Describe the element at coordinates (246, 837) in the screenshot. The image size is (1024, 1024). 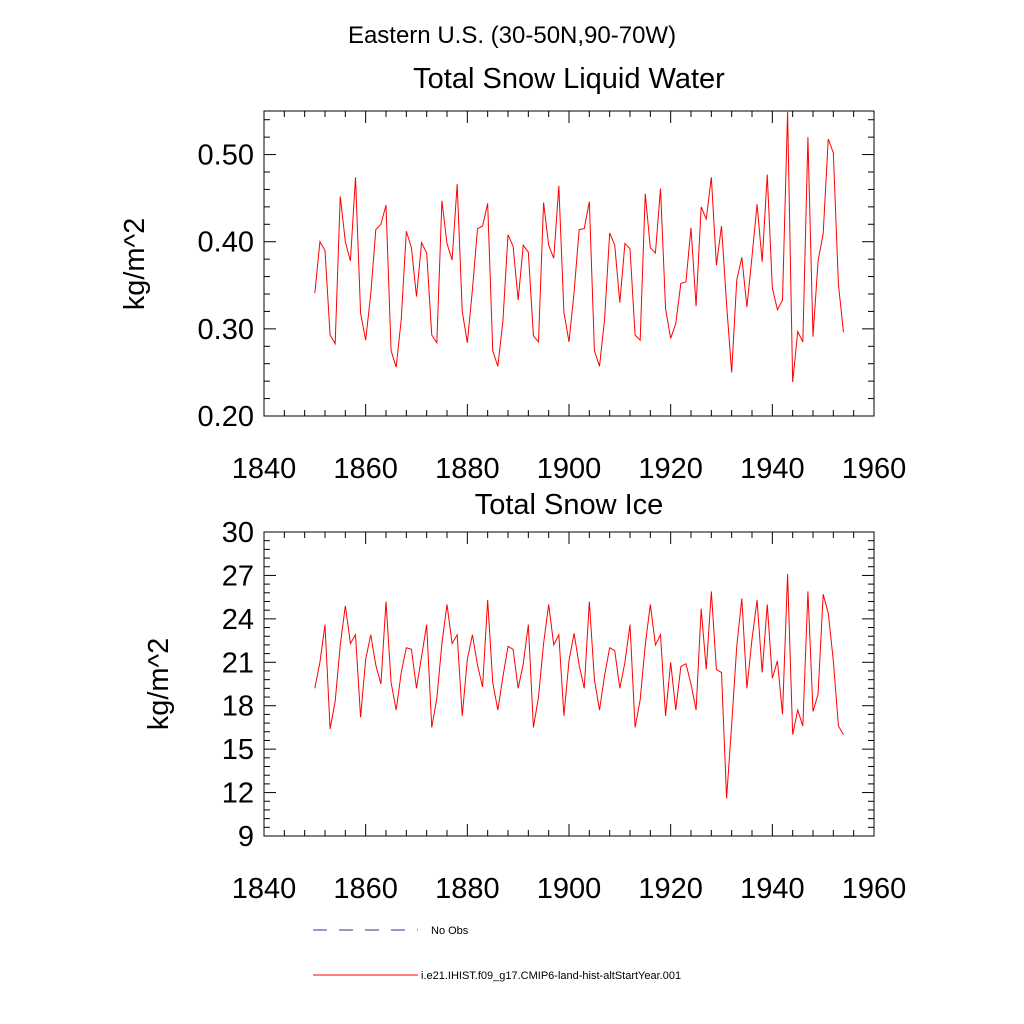
I see `y-tick-label: 9` at that location.